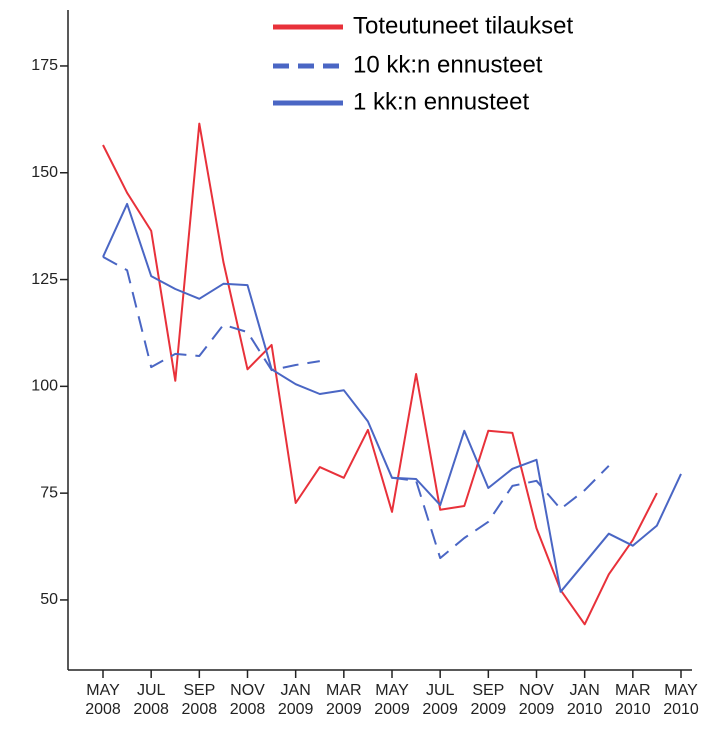 The width and height of the screenshot is (706, 739). What do you see at coordinates (44, 386) in the screenshot?
I see `y-tick-label: 100` at bounding box center [44, 386].